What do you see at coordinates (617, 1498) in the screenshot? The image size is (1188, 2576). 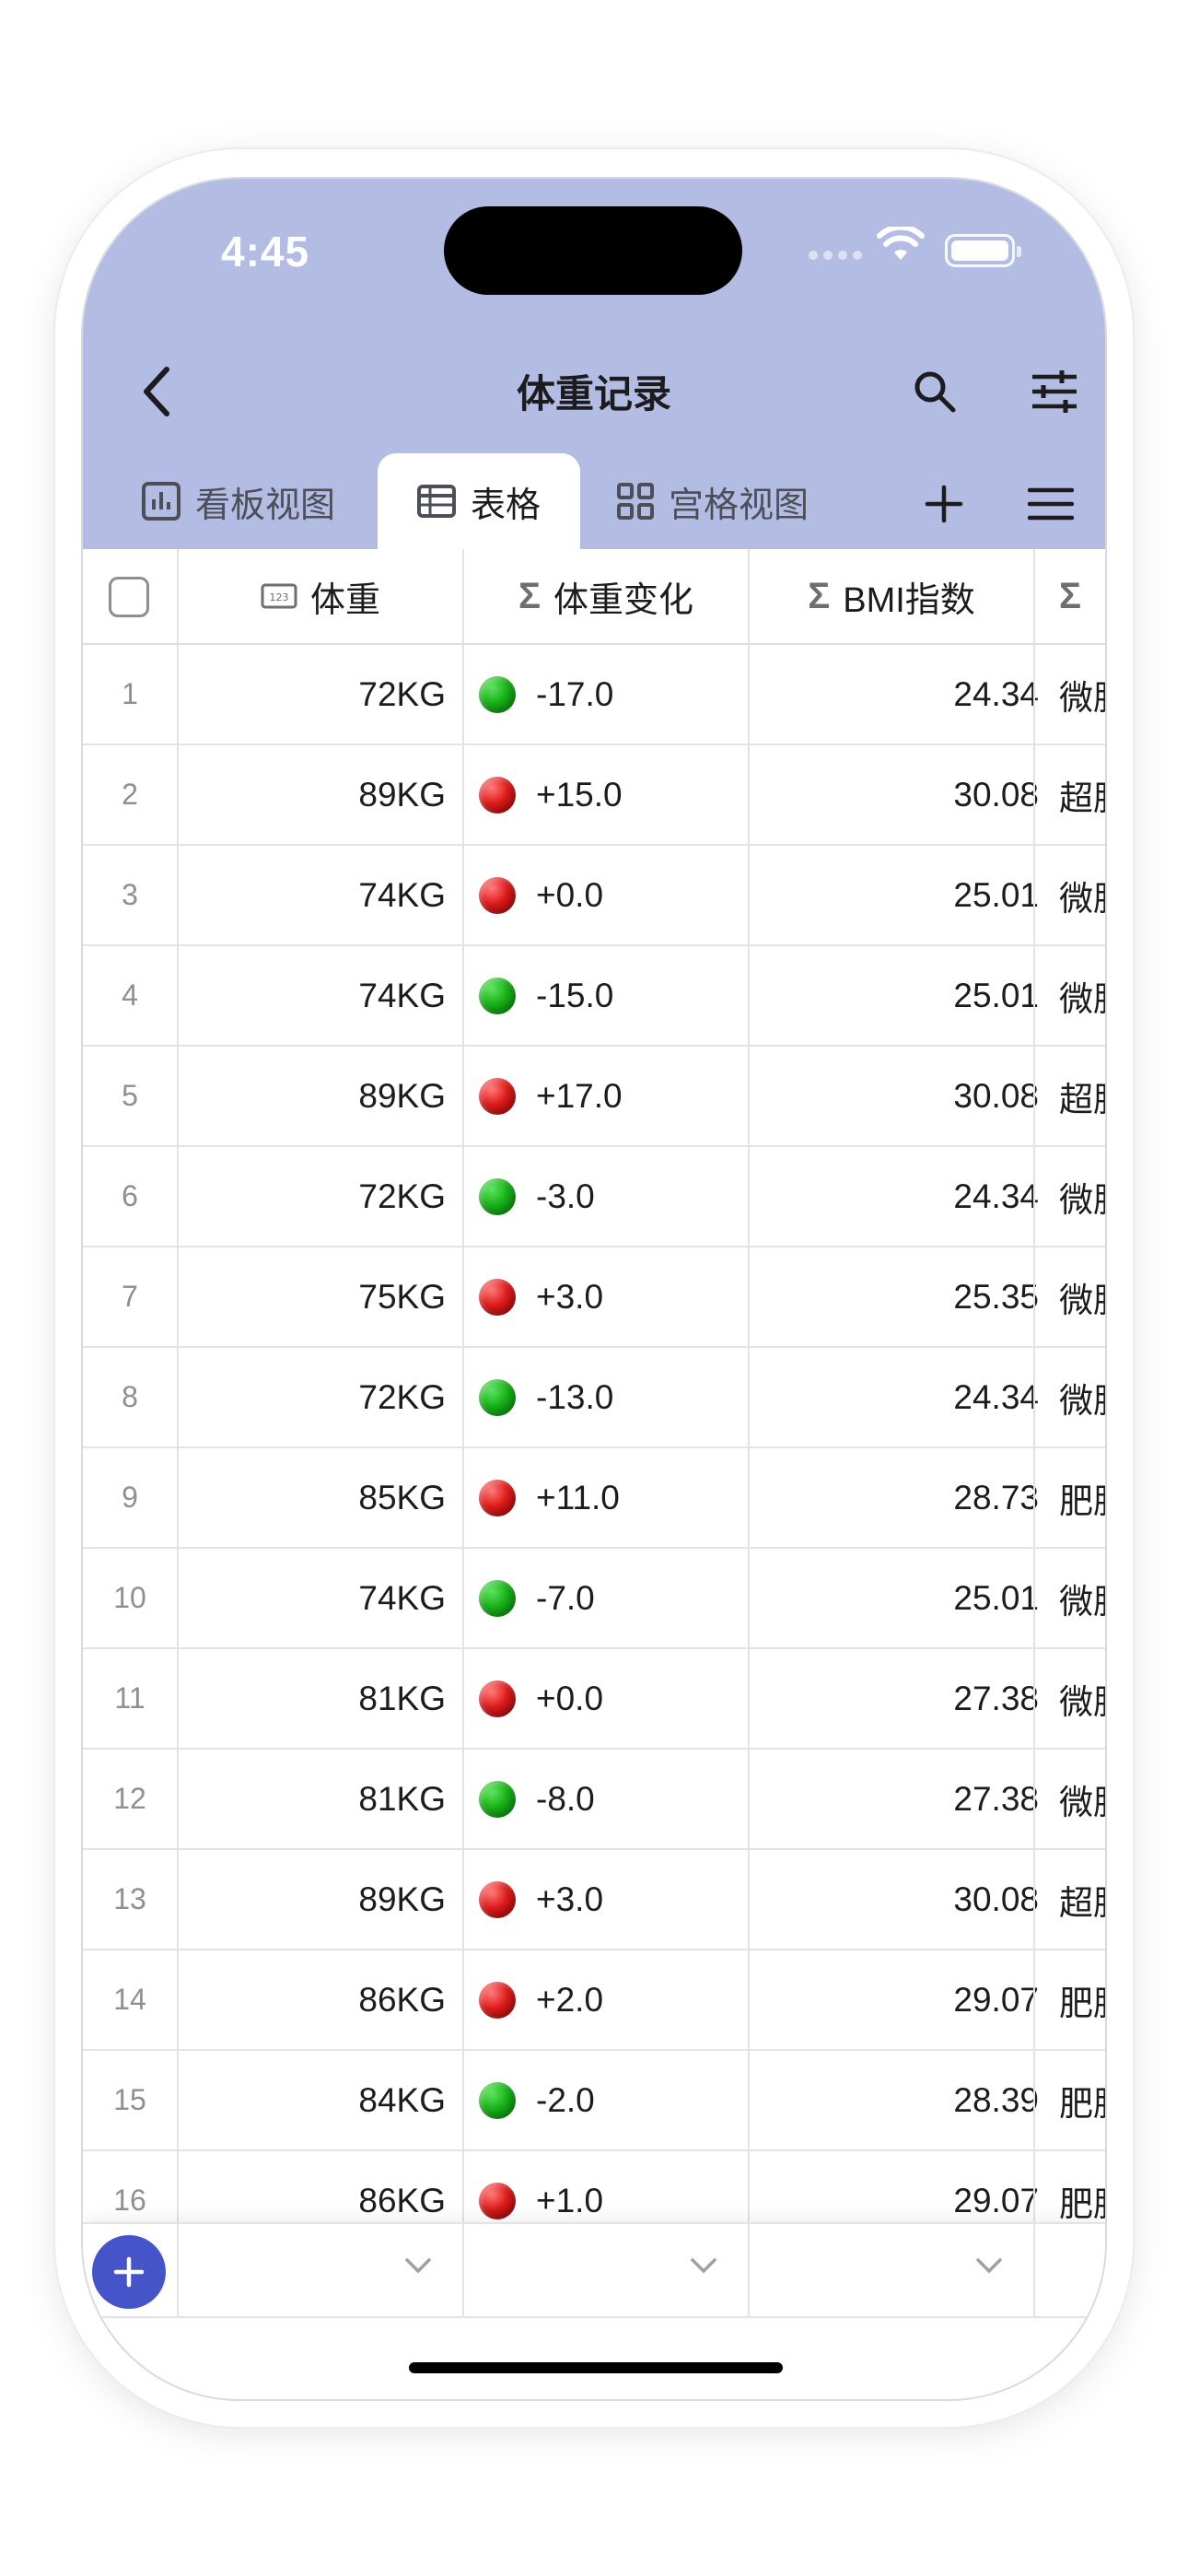 I see `weight-change-cell: +11.0` at bounding box center [617, 1498].